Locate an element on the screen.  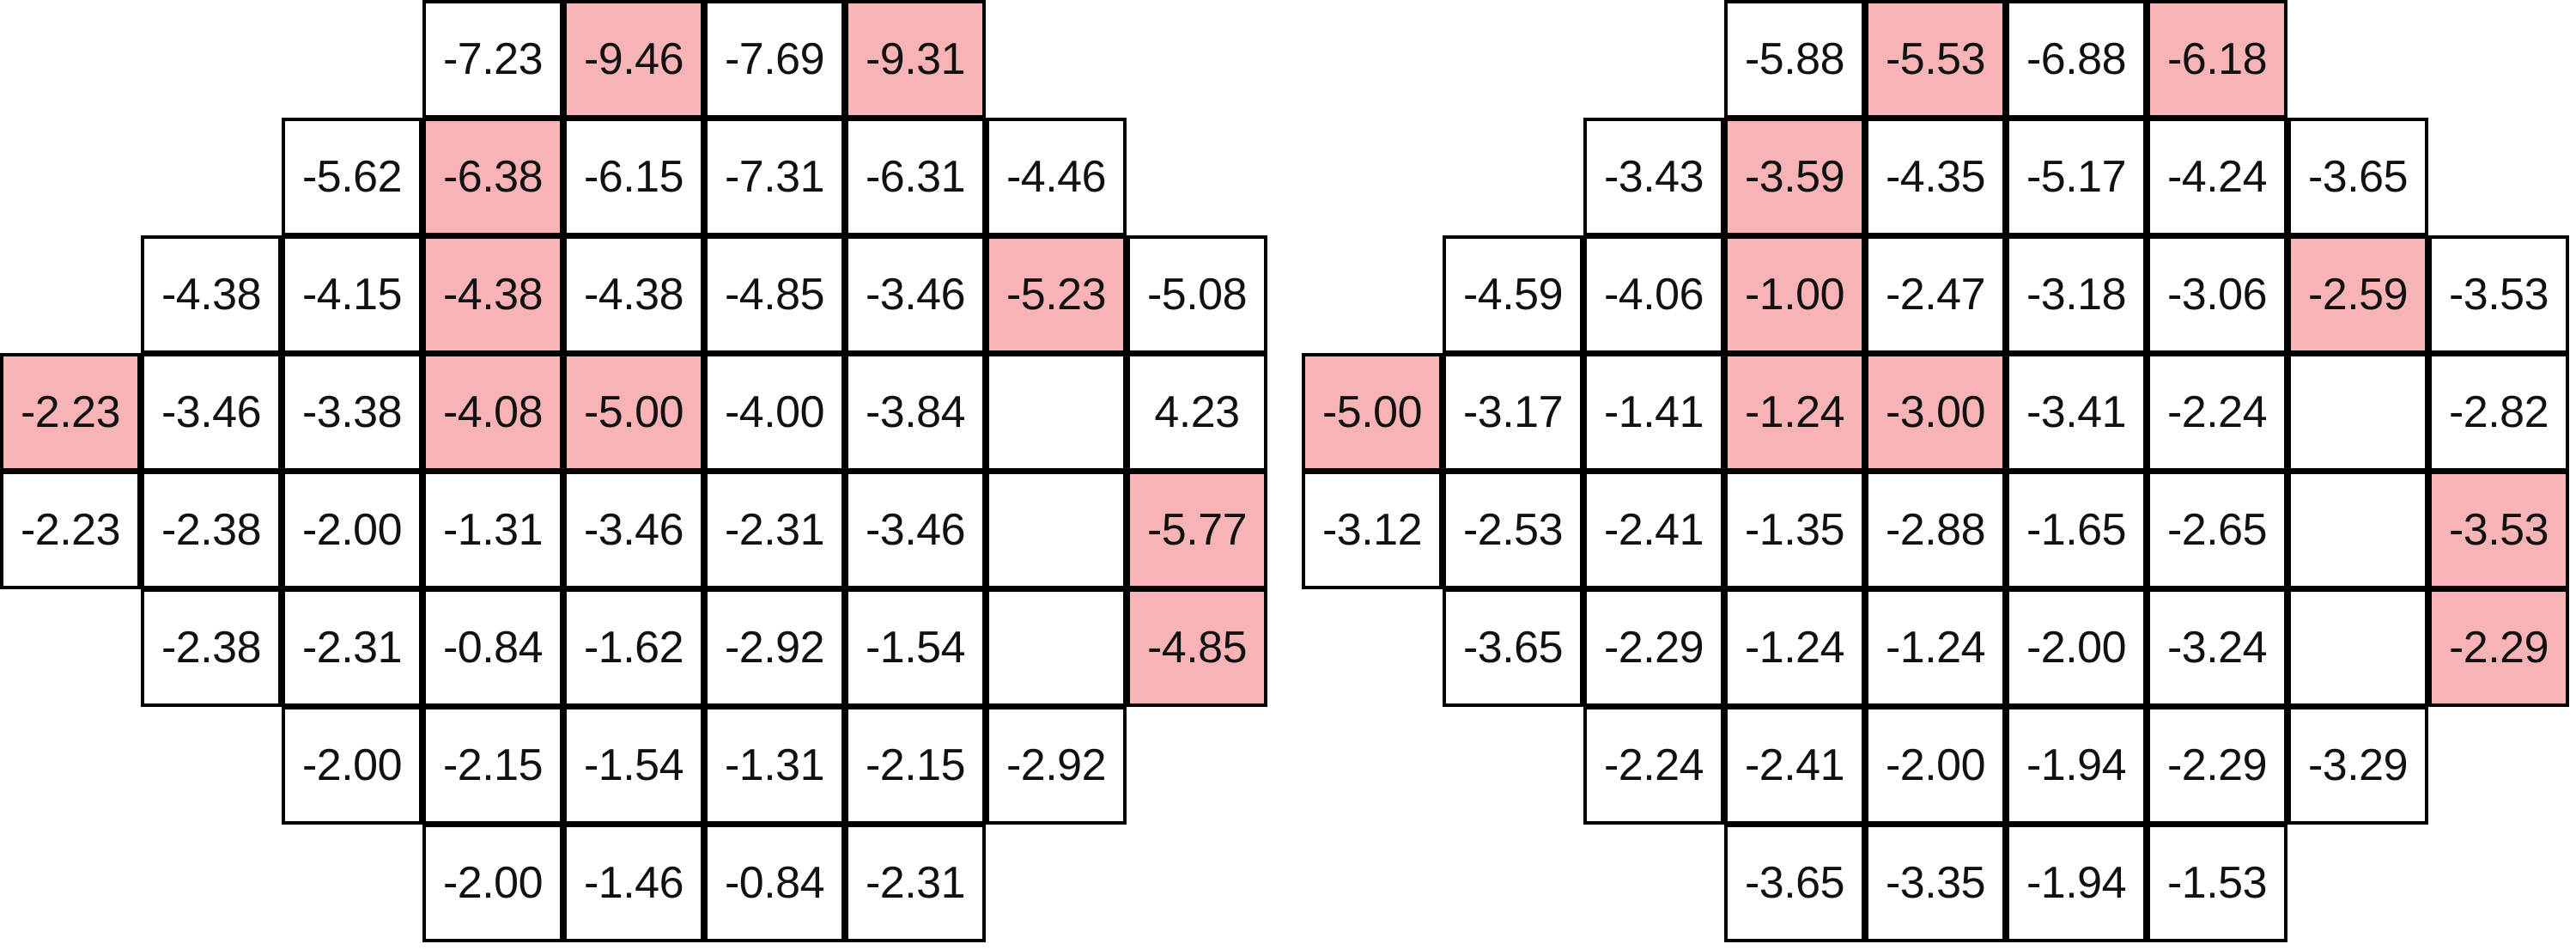
value-cell: -3.41 is located at coordinates (2076, 412).